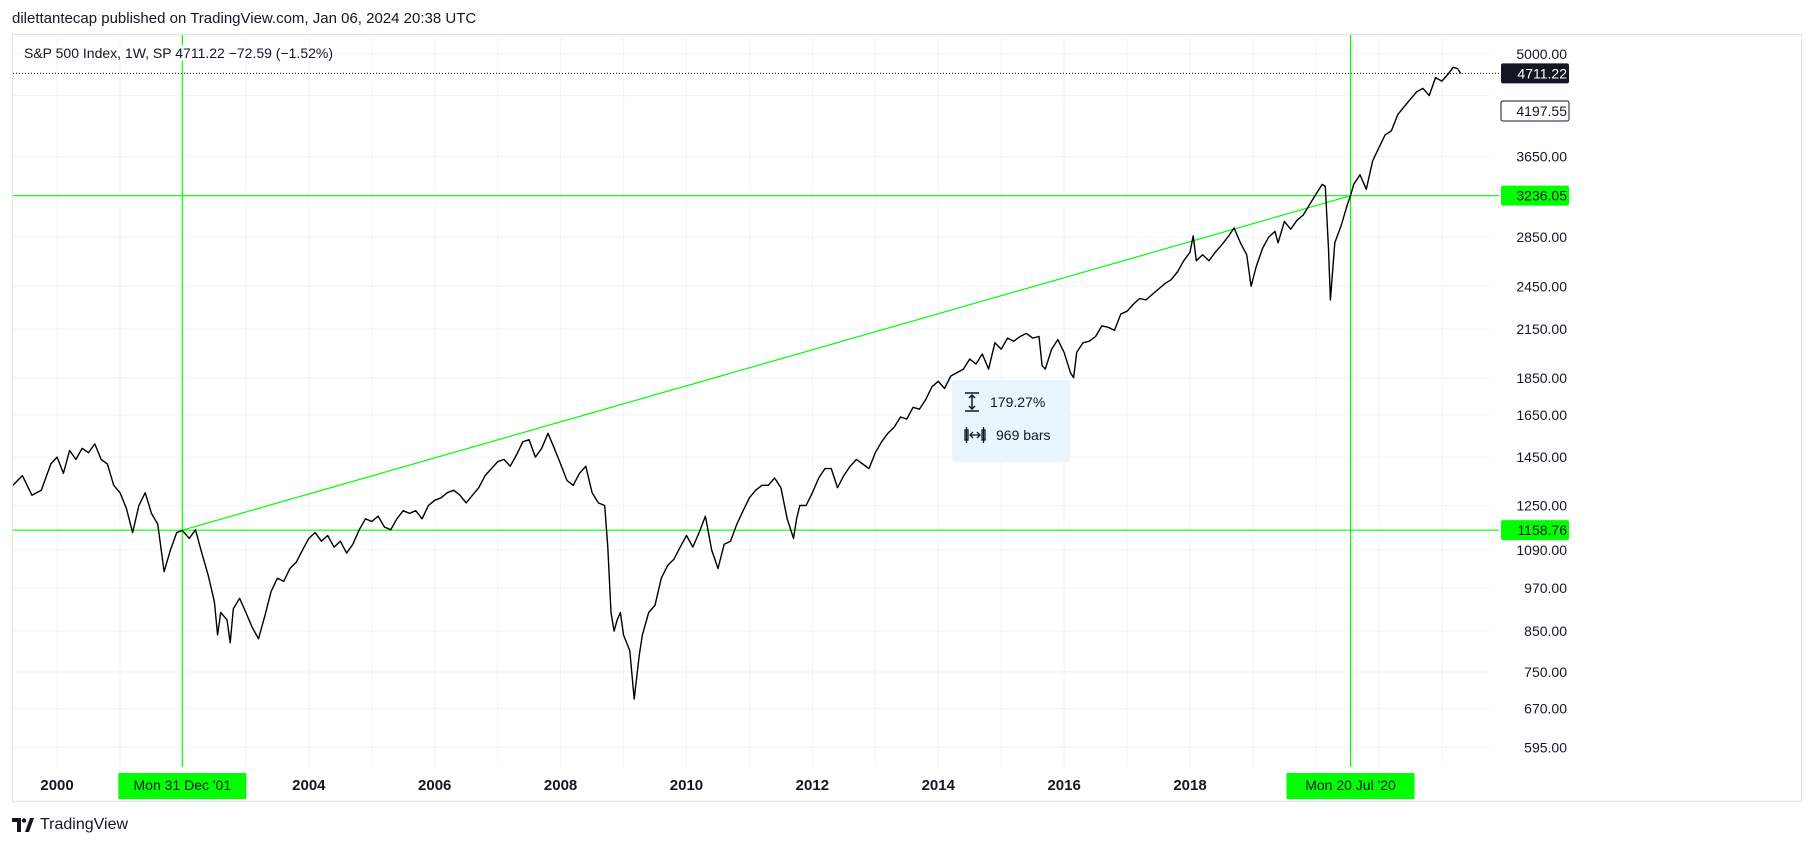  Describe the element at coordinates (972, 402) in the screenshot. I see `vertical-range-icon` at that location.